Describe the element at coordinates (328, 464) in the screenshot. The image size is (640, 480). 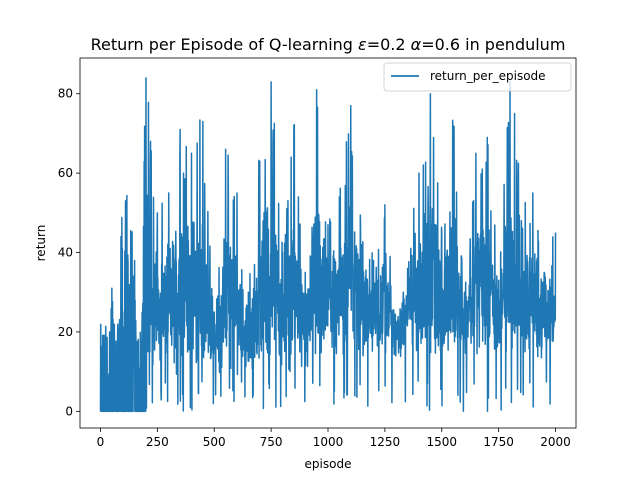
I see `x-axis-label: episode` at that location.